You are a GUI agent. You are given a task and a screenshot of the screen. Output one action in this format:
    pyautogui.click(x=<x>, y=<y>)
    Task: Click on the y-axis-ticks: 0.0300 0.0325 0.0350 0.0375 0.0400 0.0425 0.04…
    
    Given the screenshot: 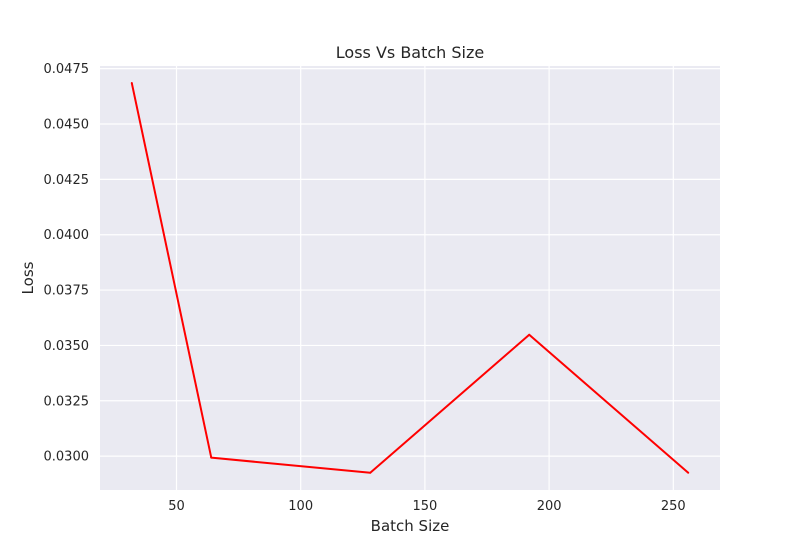 What is the action you would take?
    pyautogui.click(x=67, y=263)
    